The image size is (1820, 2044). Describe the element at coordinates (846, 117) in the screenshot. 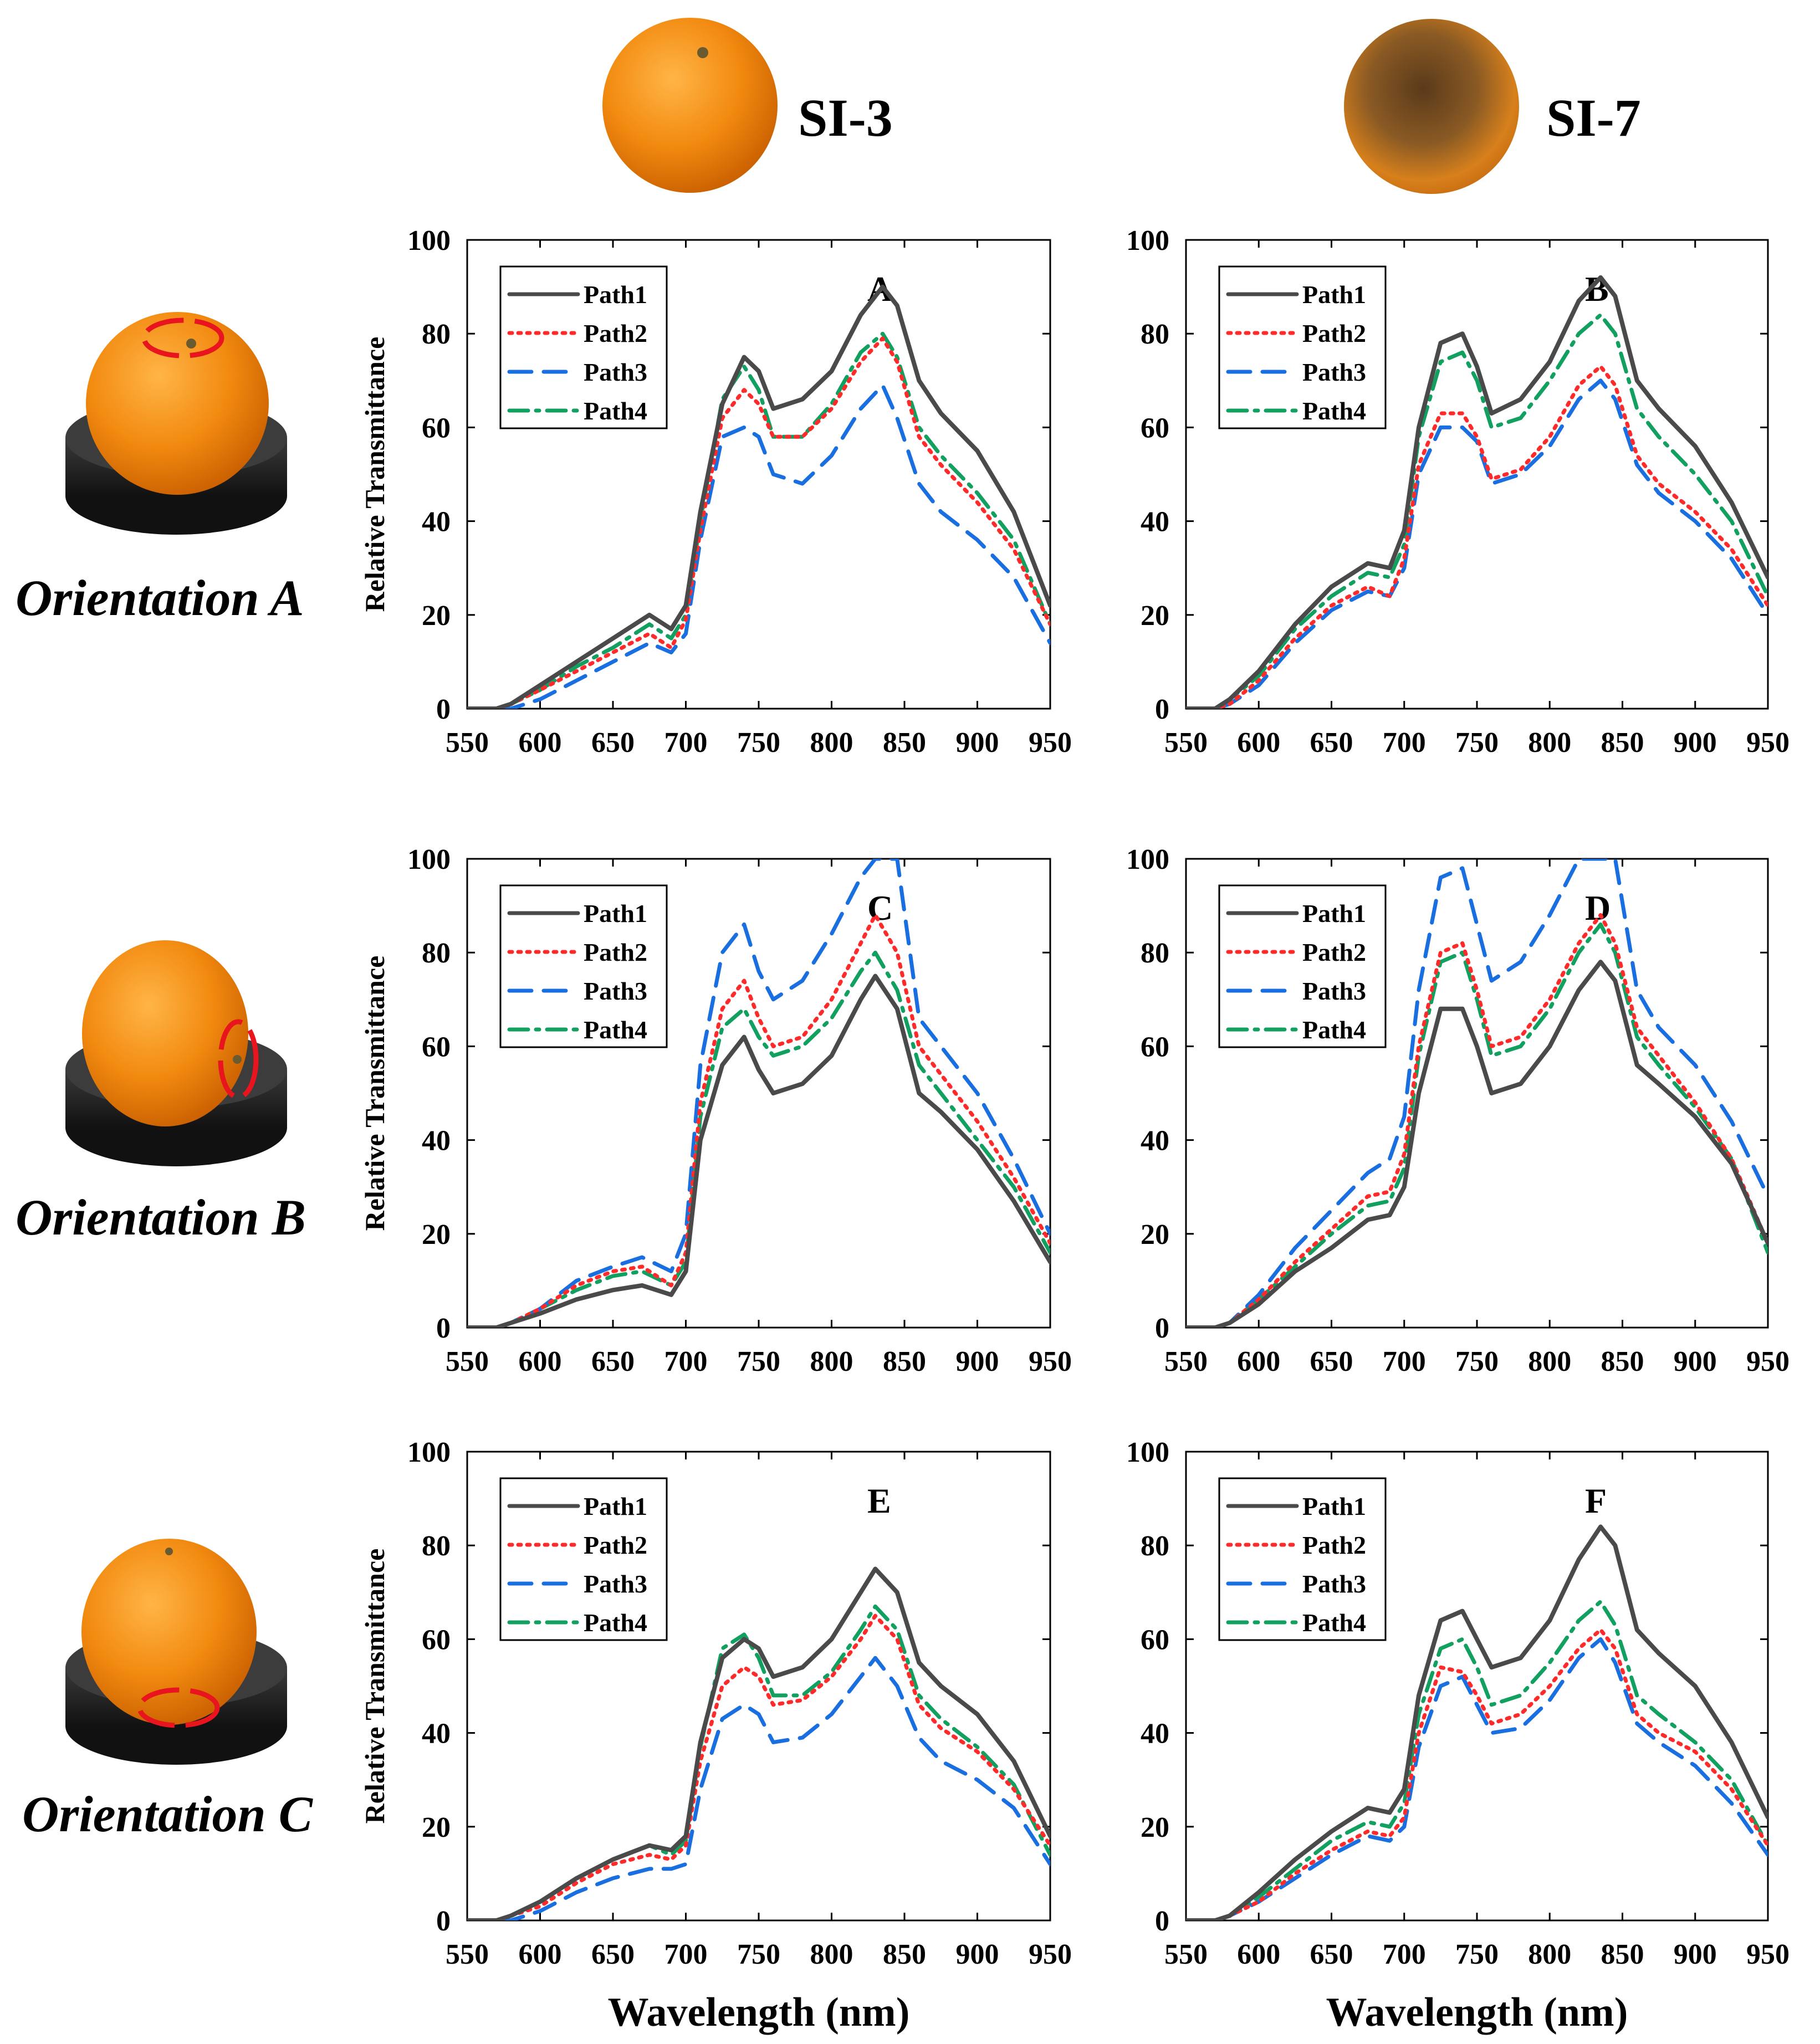

I see `col-title-si3: SI-3` at that location.